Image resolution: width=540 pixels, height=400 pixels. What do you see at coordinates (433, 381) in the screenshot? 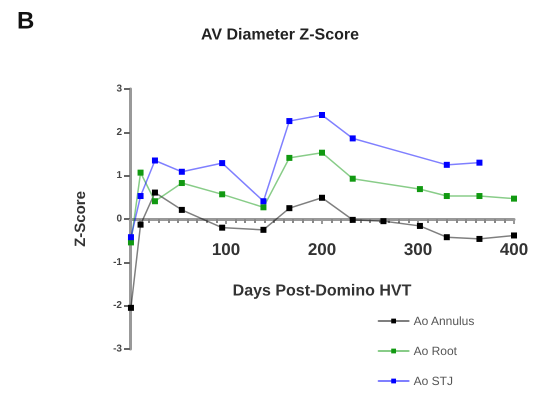
I see `legend-label: Ao STJ` at bounding box center [433, 381].